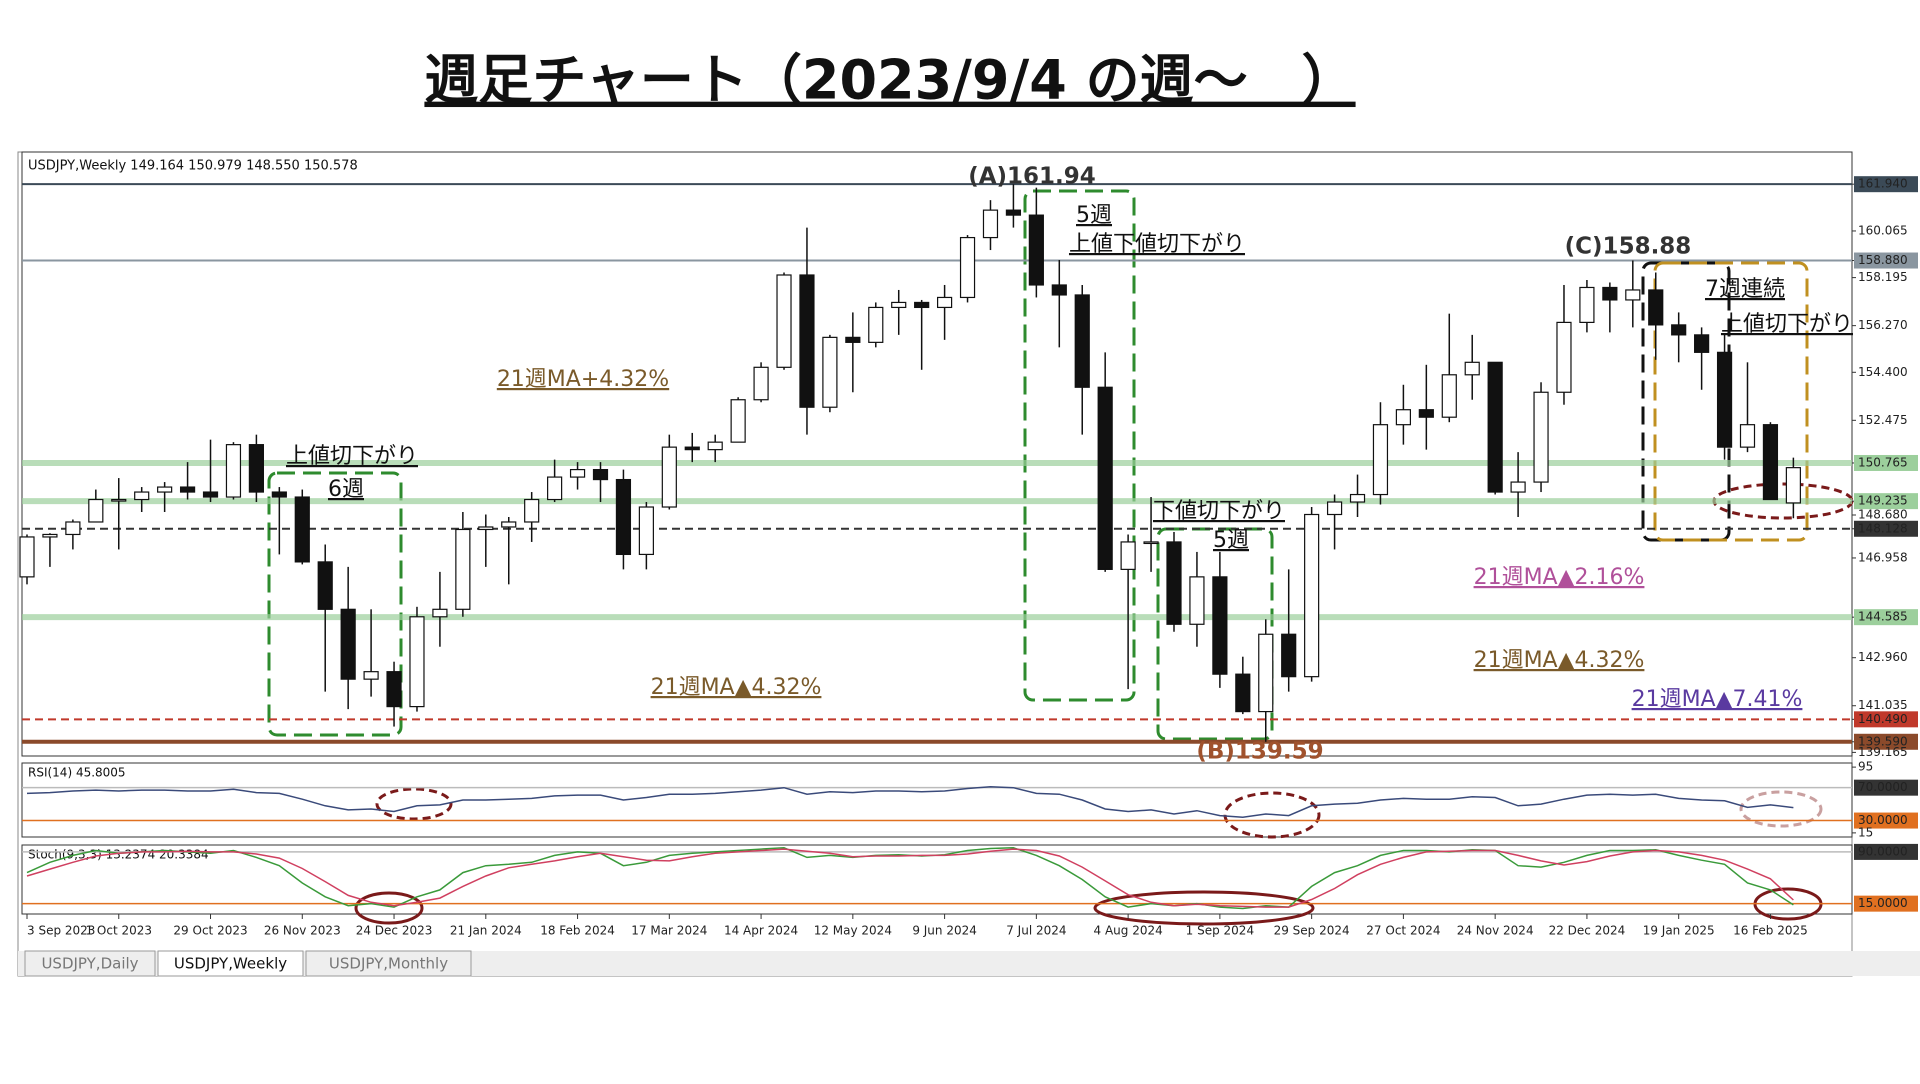 The image size is (1920, 1084). Describe the element at coordinates (1679, 931) in the screenshot. I see `x-tick-label: 19 Jan 2025` at that location.